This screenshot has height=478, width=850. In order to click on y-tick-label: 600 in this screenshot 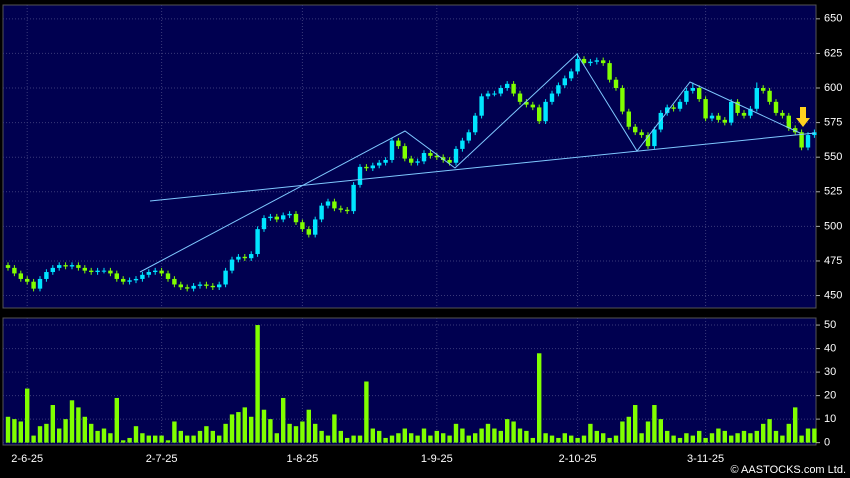, I will do `click(833, 88)`.